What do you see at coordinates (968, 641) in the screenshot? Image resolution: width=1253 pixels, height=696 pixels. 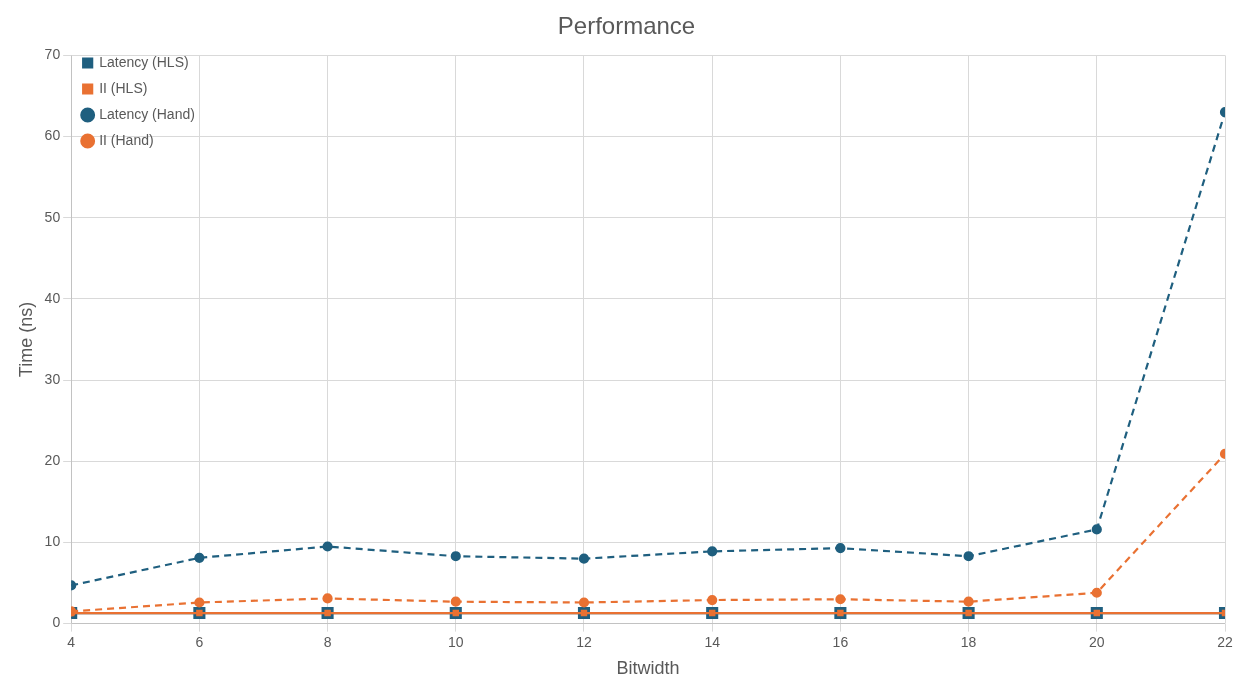 I see `x-tick-label: 18` at bounding box center [968, 641].